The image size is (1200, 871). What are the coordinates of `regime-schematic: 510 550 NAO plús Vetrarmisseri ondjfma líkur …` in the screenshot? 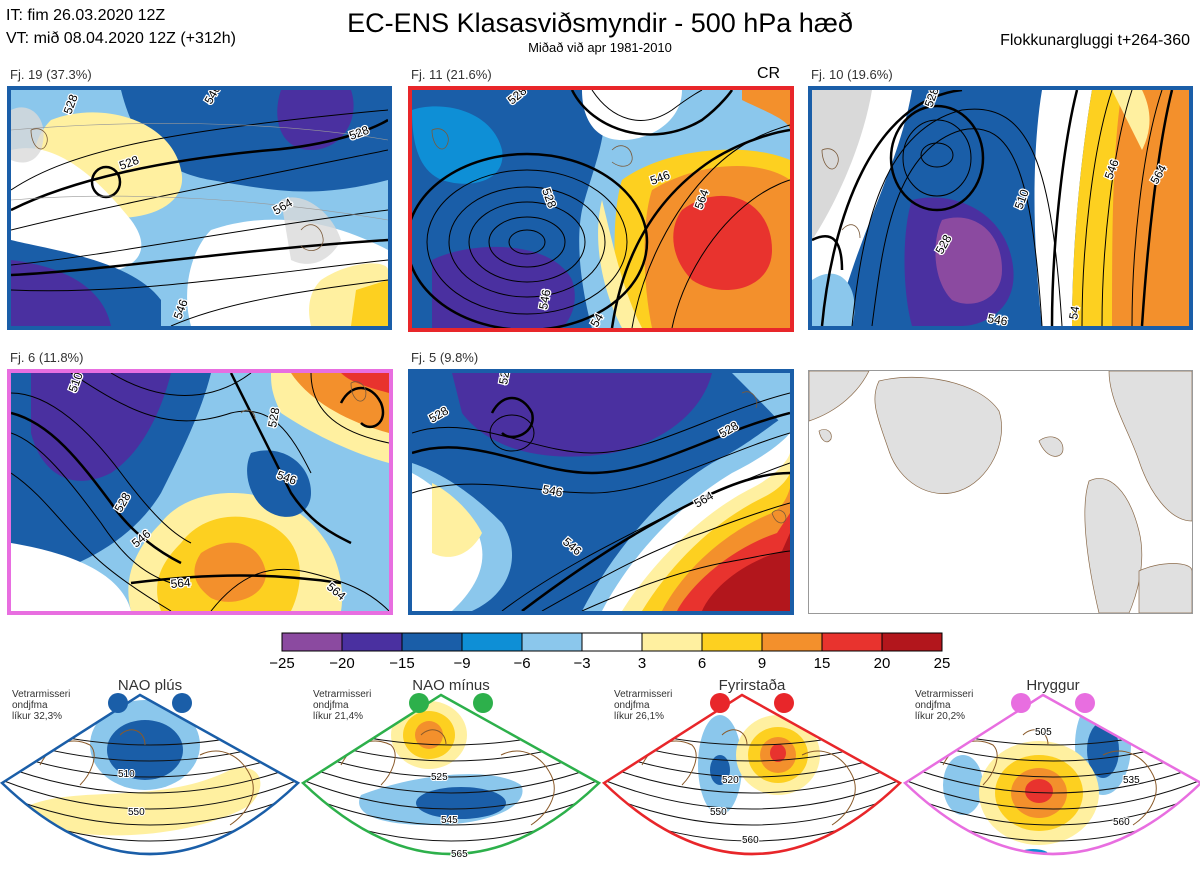 It's located at (150, 773).